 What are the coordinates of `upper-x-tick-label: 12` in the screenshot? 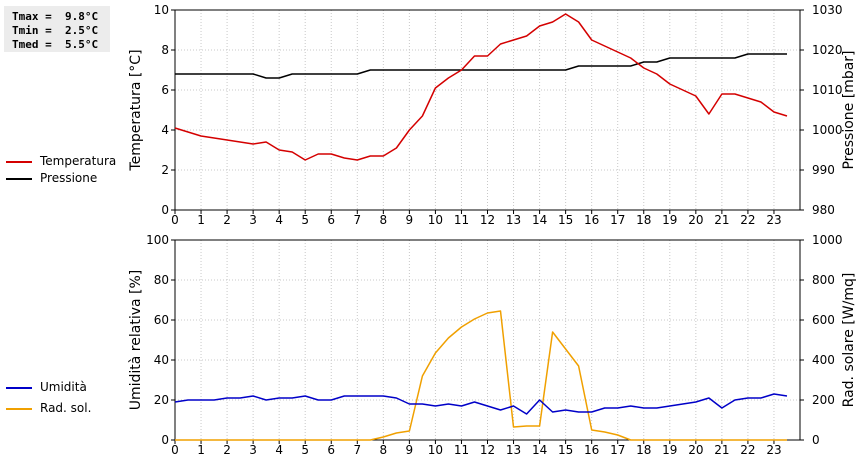 It's located at (487, 220).